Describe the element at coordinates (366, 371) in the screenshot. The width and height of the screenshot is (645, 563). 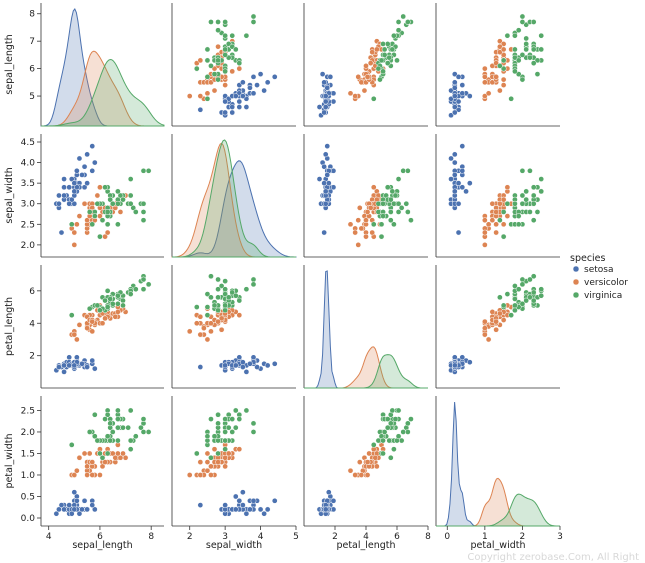
I see `kde-virginica-petal_length` at that location.